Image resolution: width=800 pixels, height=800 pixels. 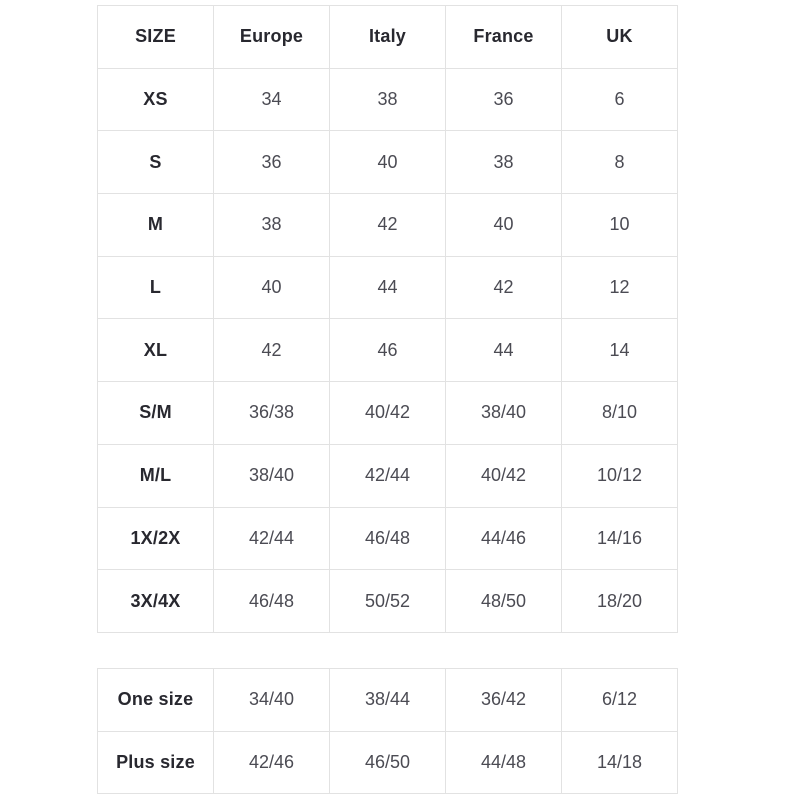 I want to click on size-cell: 14/16, so click(x=619, y=538).